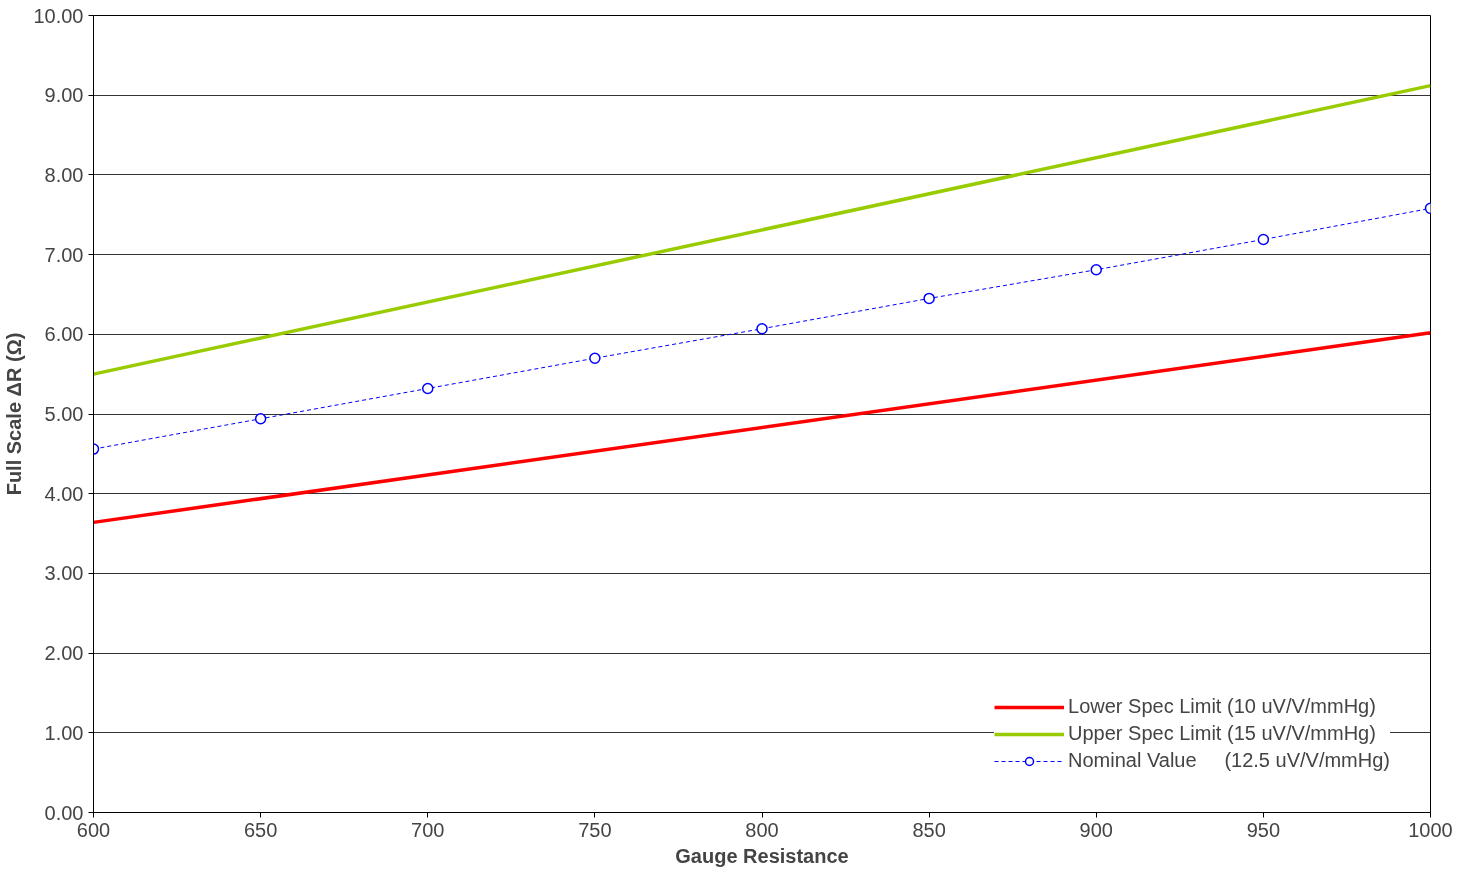 The image size is (1458, 869). I want to click on x-axis-title: Gauge Resistance, so click(762, 855).